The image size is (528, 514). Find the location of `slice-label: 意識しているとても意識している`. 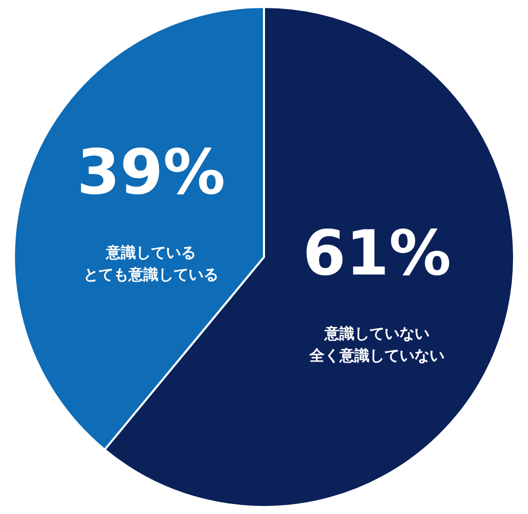

slice-label: 意識しているとても意識している is located at coordinates (151, 263).